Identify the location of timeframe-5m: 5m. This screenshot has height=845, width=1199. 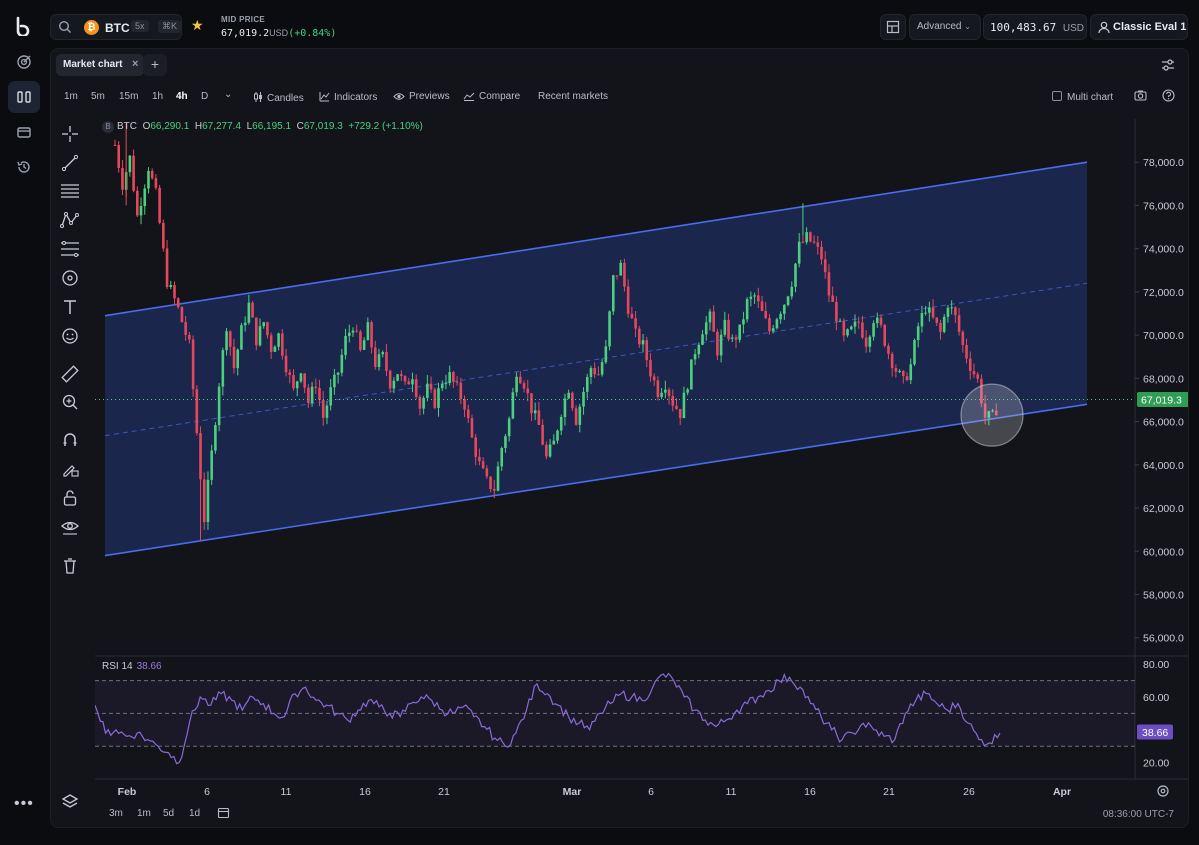
(98, 96).